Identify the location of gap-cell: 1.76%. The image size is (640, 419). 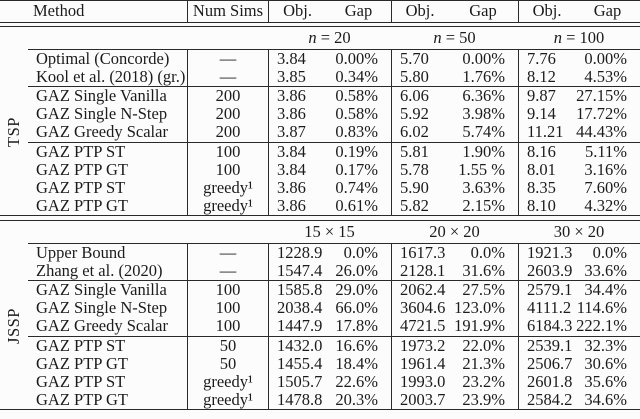
(483, 76).